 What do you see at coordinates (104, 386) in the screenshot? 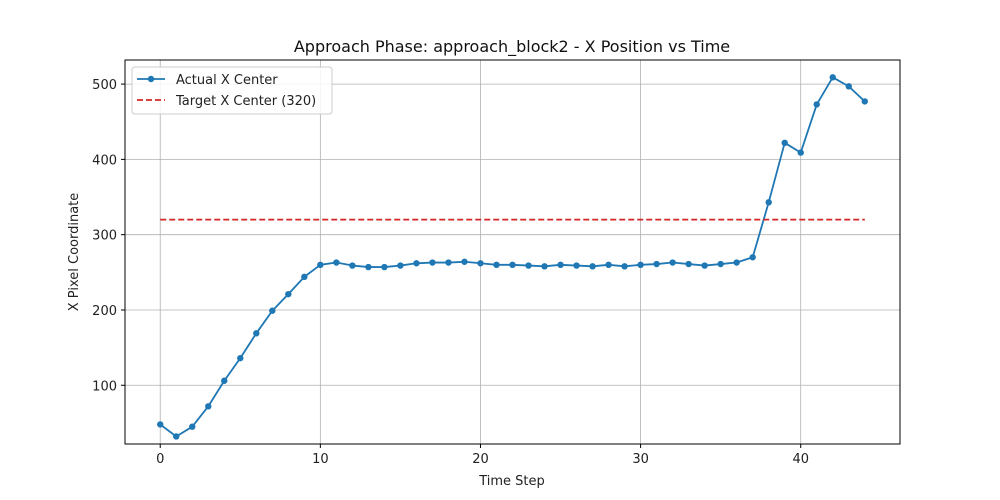
I see `y-tick-label: 100` at bounding box center [104, 386].